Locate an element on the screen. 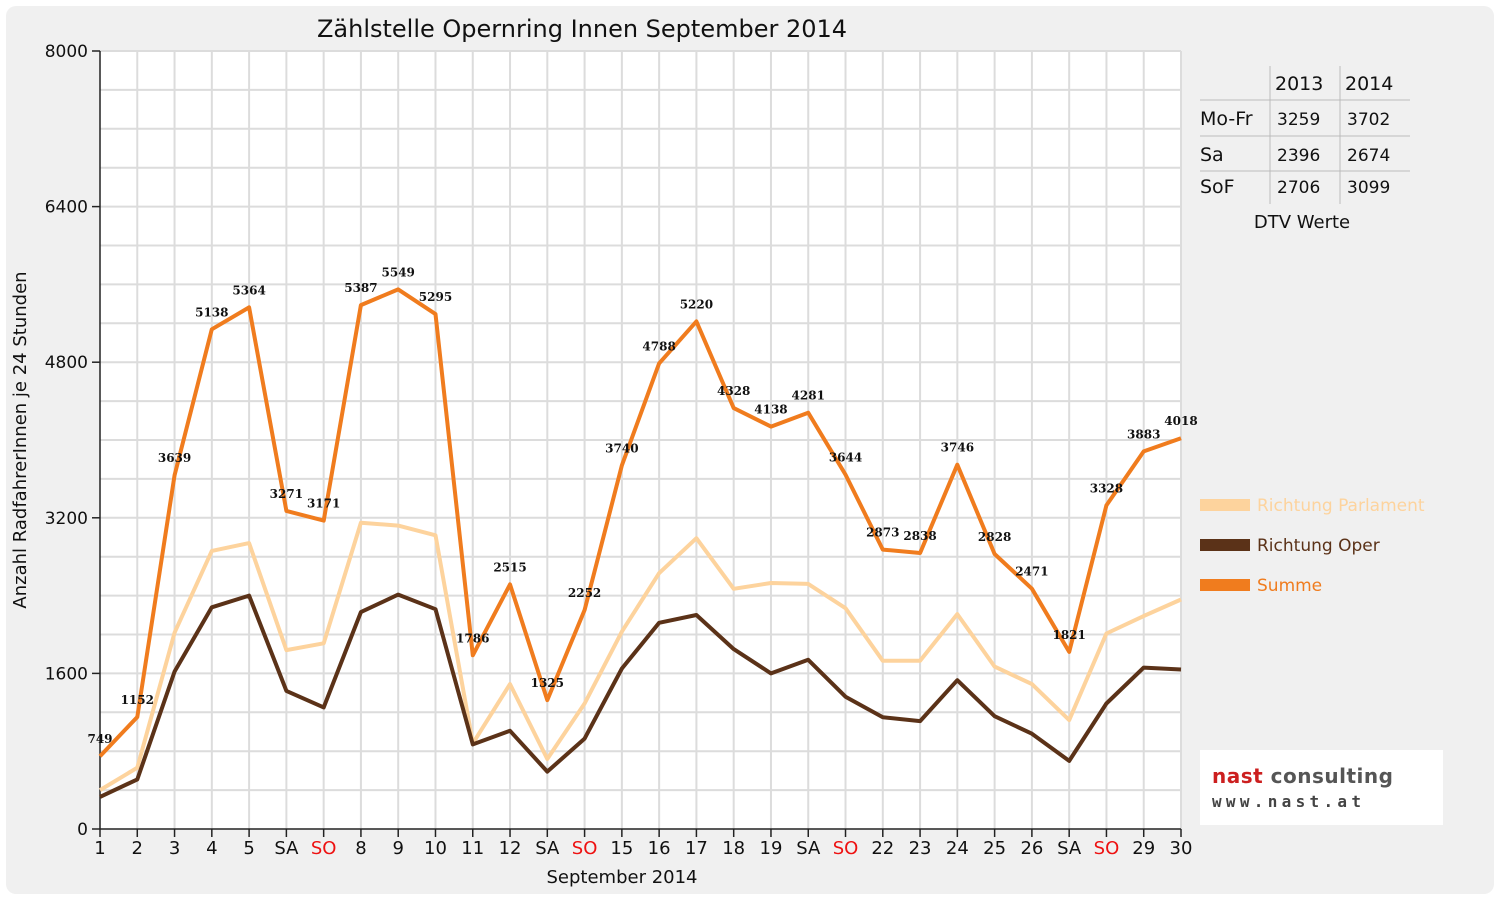  x-tick-label: 17 is located at coordinates (696, 848).